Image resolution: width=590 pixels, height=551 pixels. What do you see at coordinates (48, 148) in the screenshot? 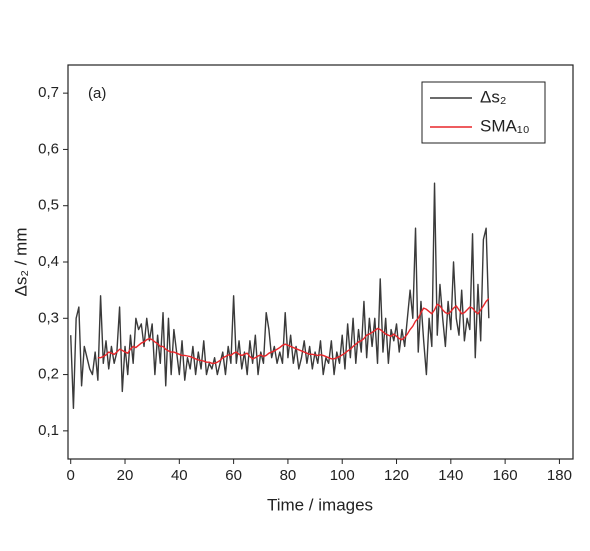
I see `y-tick-label: 0,6` at bounding box center [48, 148].